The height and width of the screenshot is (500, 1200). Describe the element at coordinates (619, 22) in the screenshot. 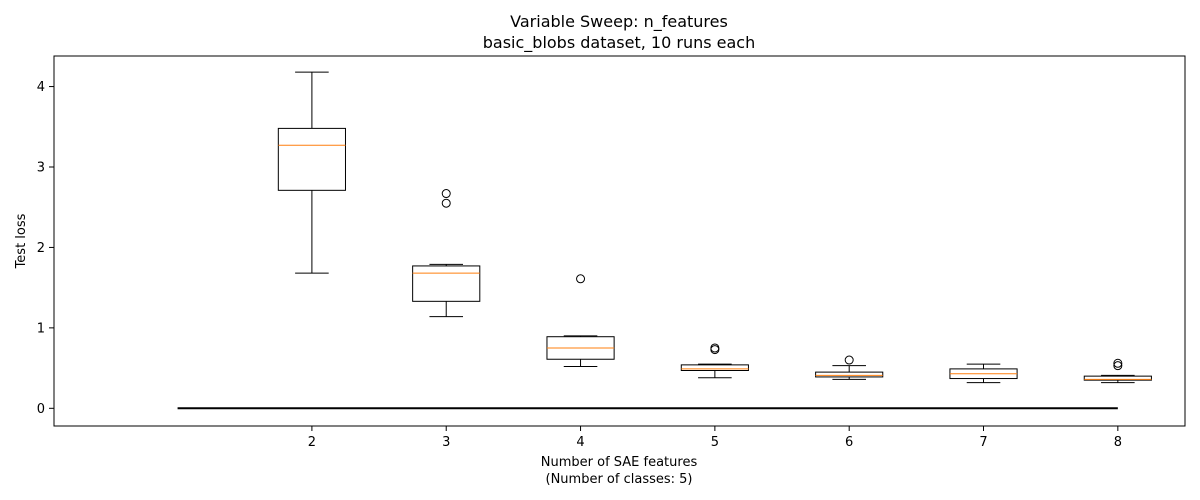

I see `chart-title: Variable Sweep: n_features` at that location.